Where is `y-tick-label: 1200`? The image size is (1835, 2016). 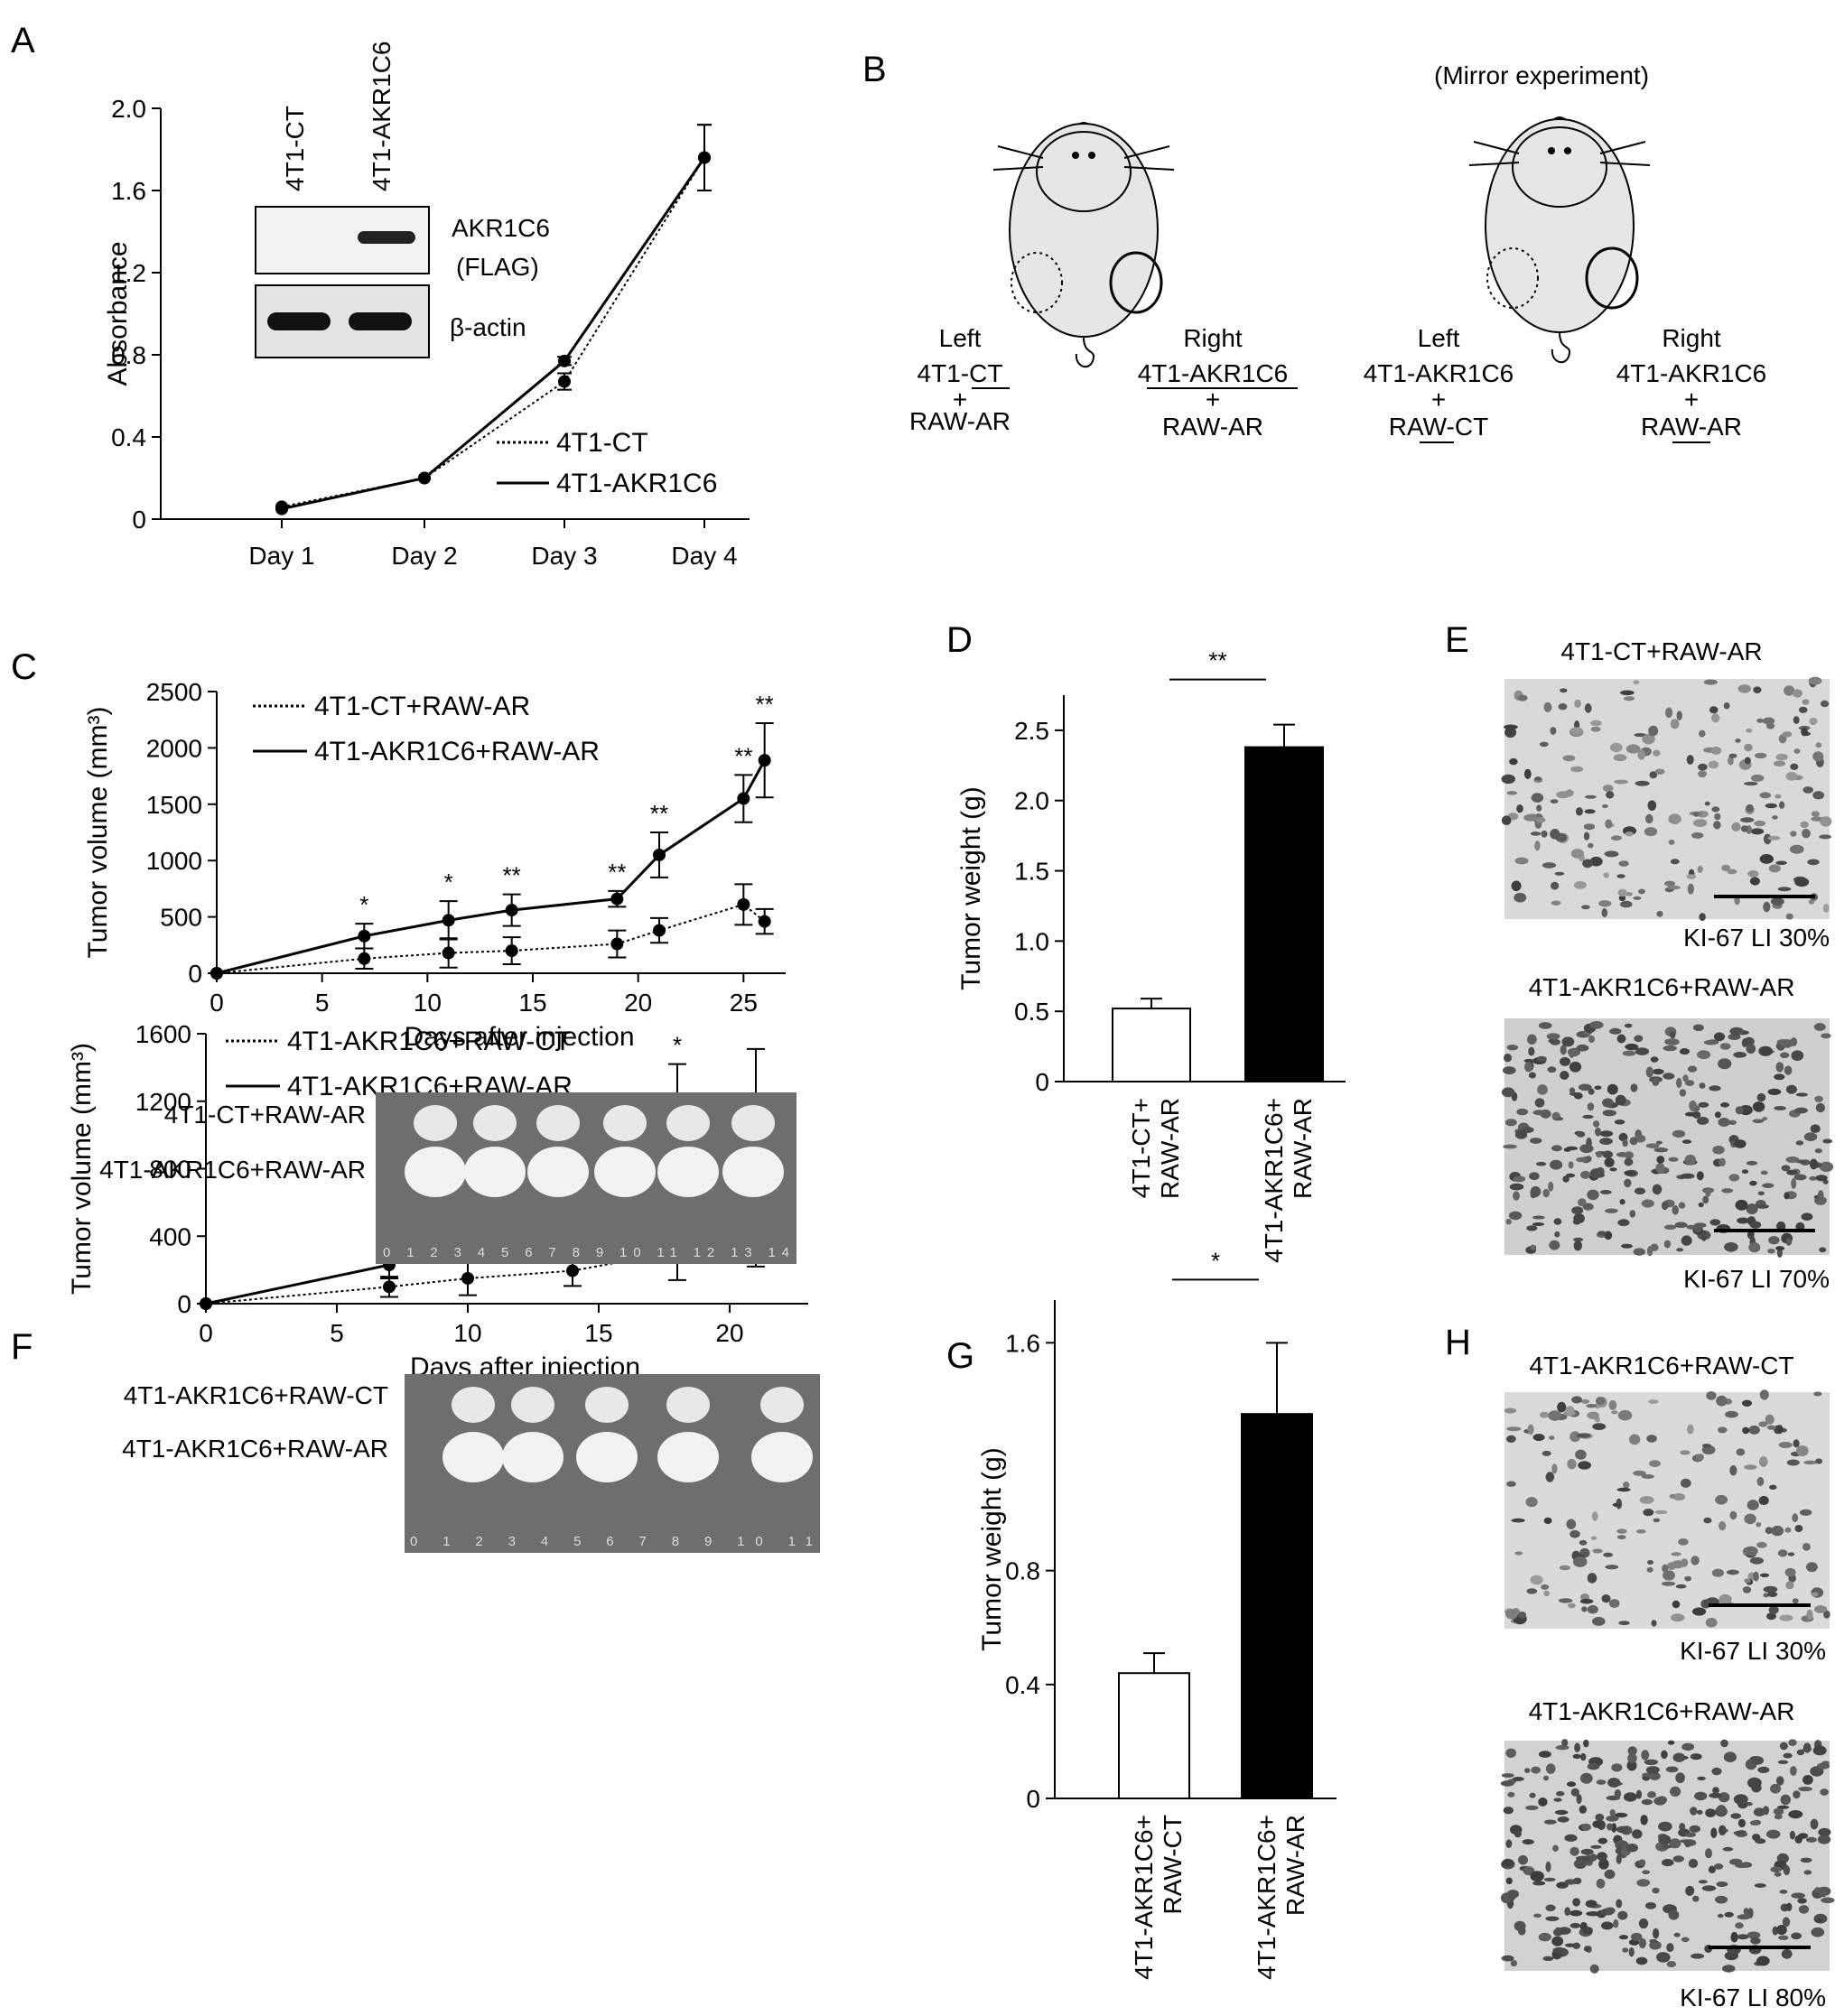 y-tick-label: 1200 is located at coordinates (163, 1102).